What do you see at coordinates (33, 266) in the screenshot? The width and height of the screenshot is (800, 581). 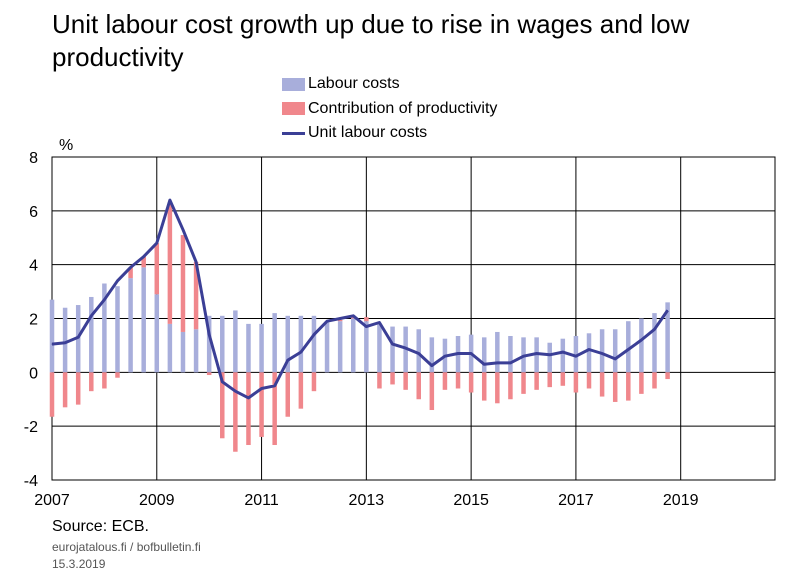 I see `y-tick-label: 4` at bounding box center [33, 266].